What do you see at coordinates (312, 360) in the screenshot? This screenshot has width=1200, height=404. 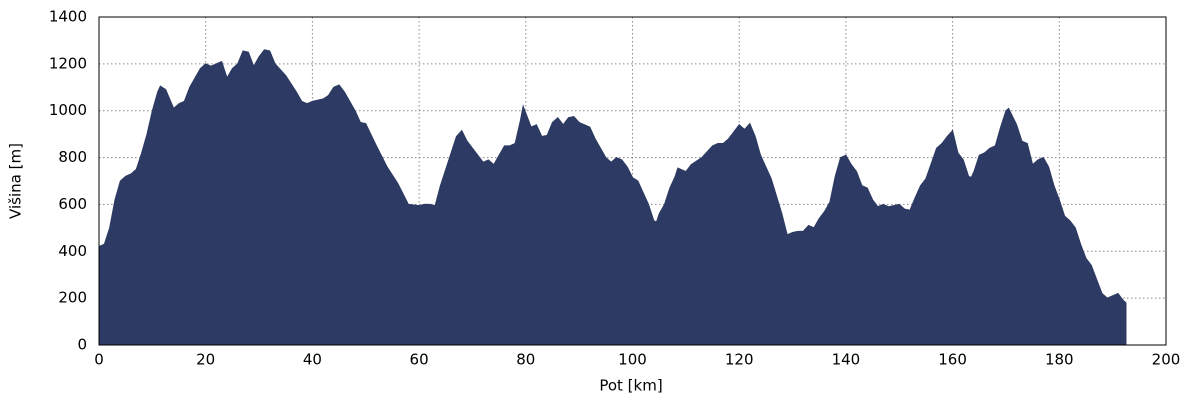 I see `x-tick-label: 40` at bounding box center [312, 360].